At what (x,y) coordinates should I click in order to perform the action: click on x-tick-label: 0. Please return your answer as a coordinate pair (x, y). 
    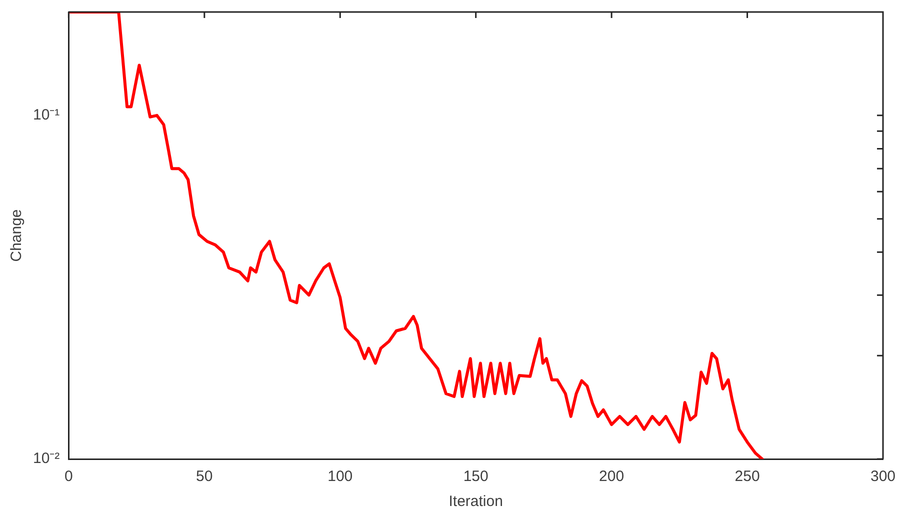
    Looking at the image, I should click on (68, 477).